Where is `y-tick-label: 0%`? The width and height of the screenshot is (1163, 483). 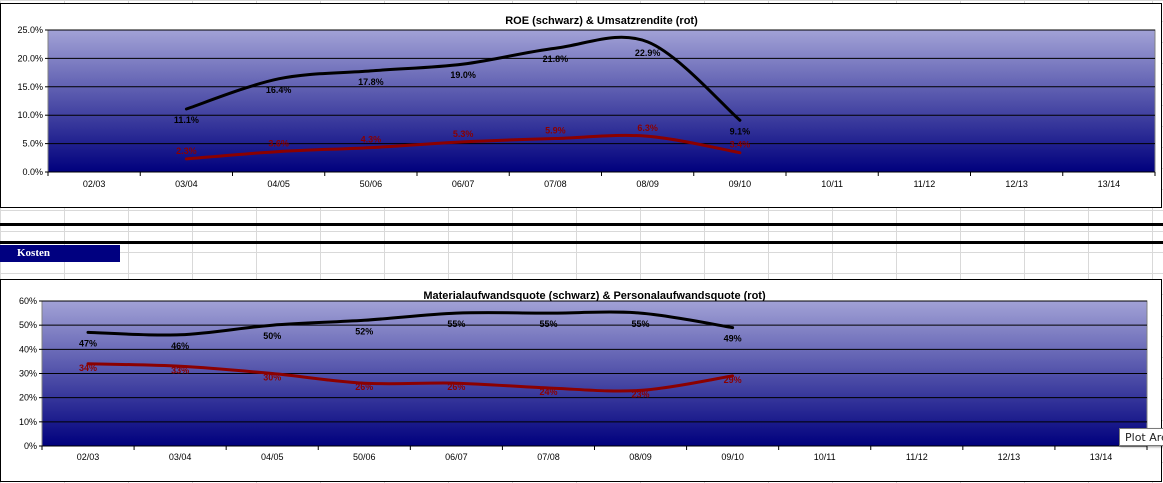 y-tick-label: 0% is located at coordinates (30, 446).